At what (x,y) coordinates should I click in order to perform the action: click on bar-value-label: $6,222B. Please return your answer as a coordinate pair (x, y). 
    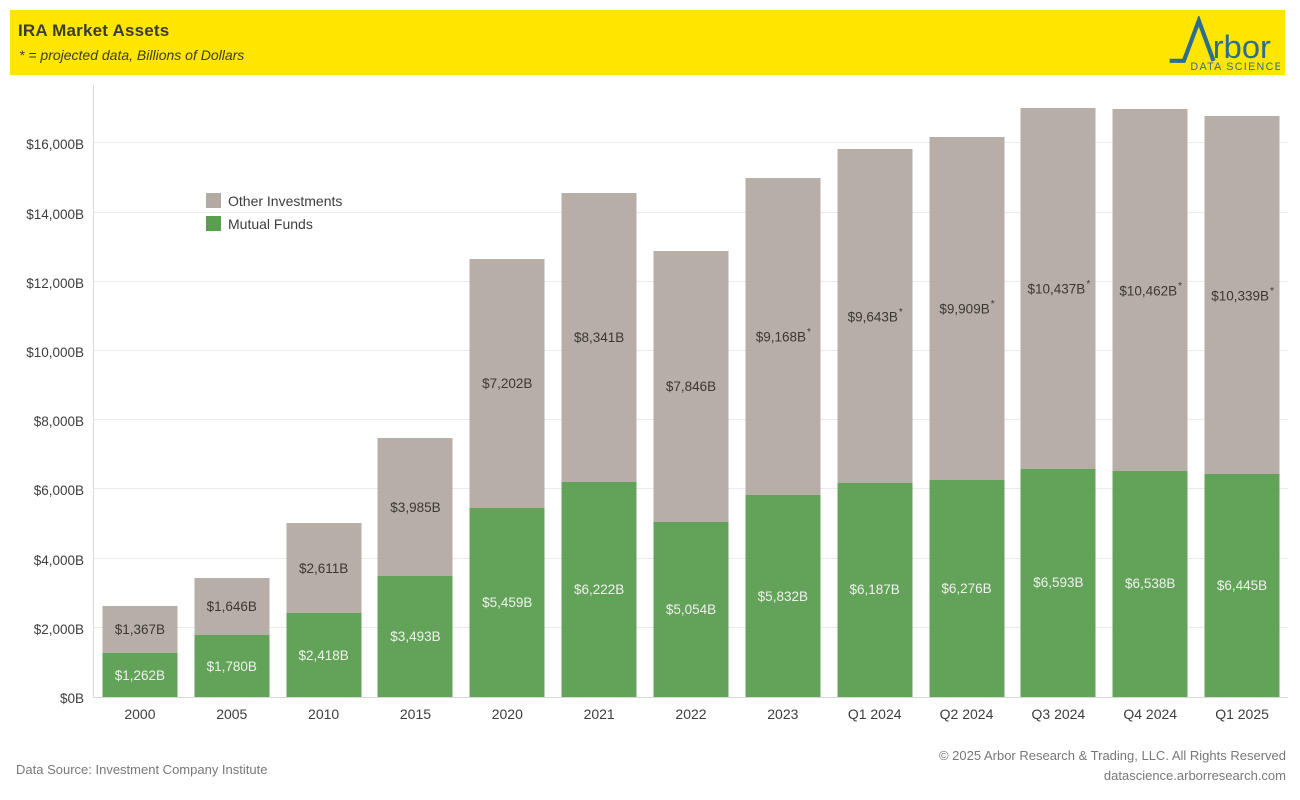
    Looking at the image, I should click on (599, 589).